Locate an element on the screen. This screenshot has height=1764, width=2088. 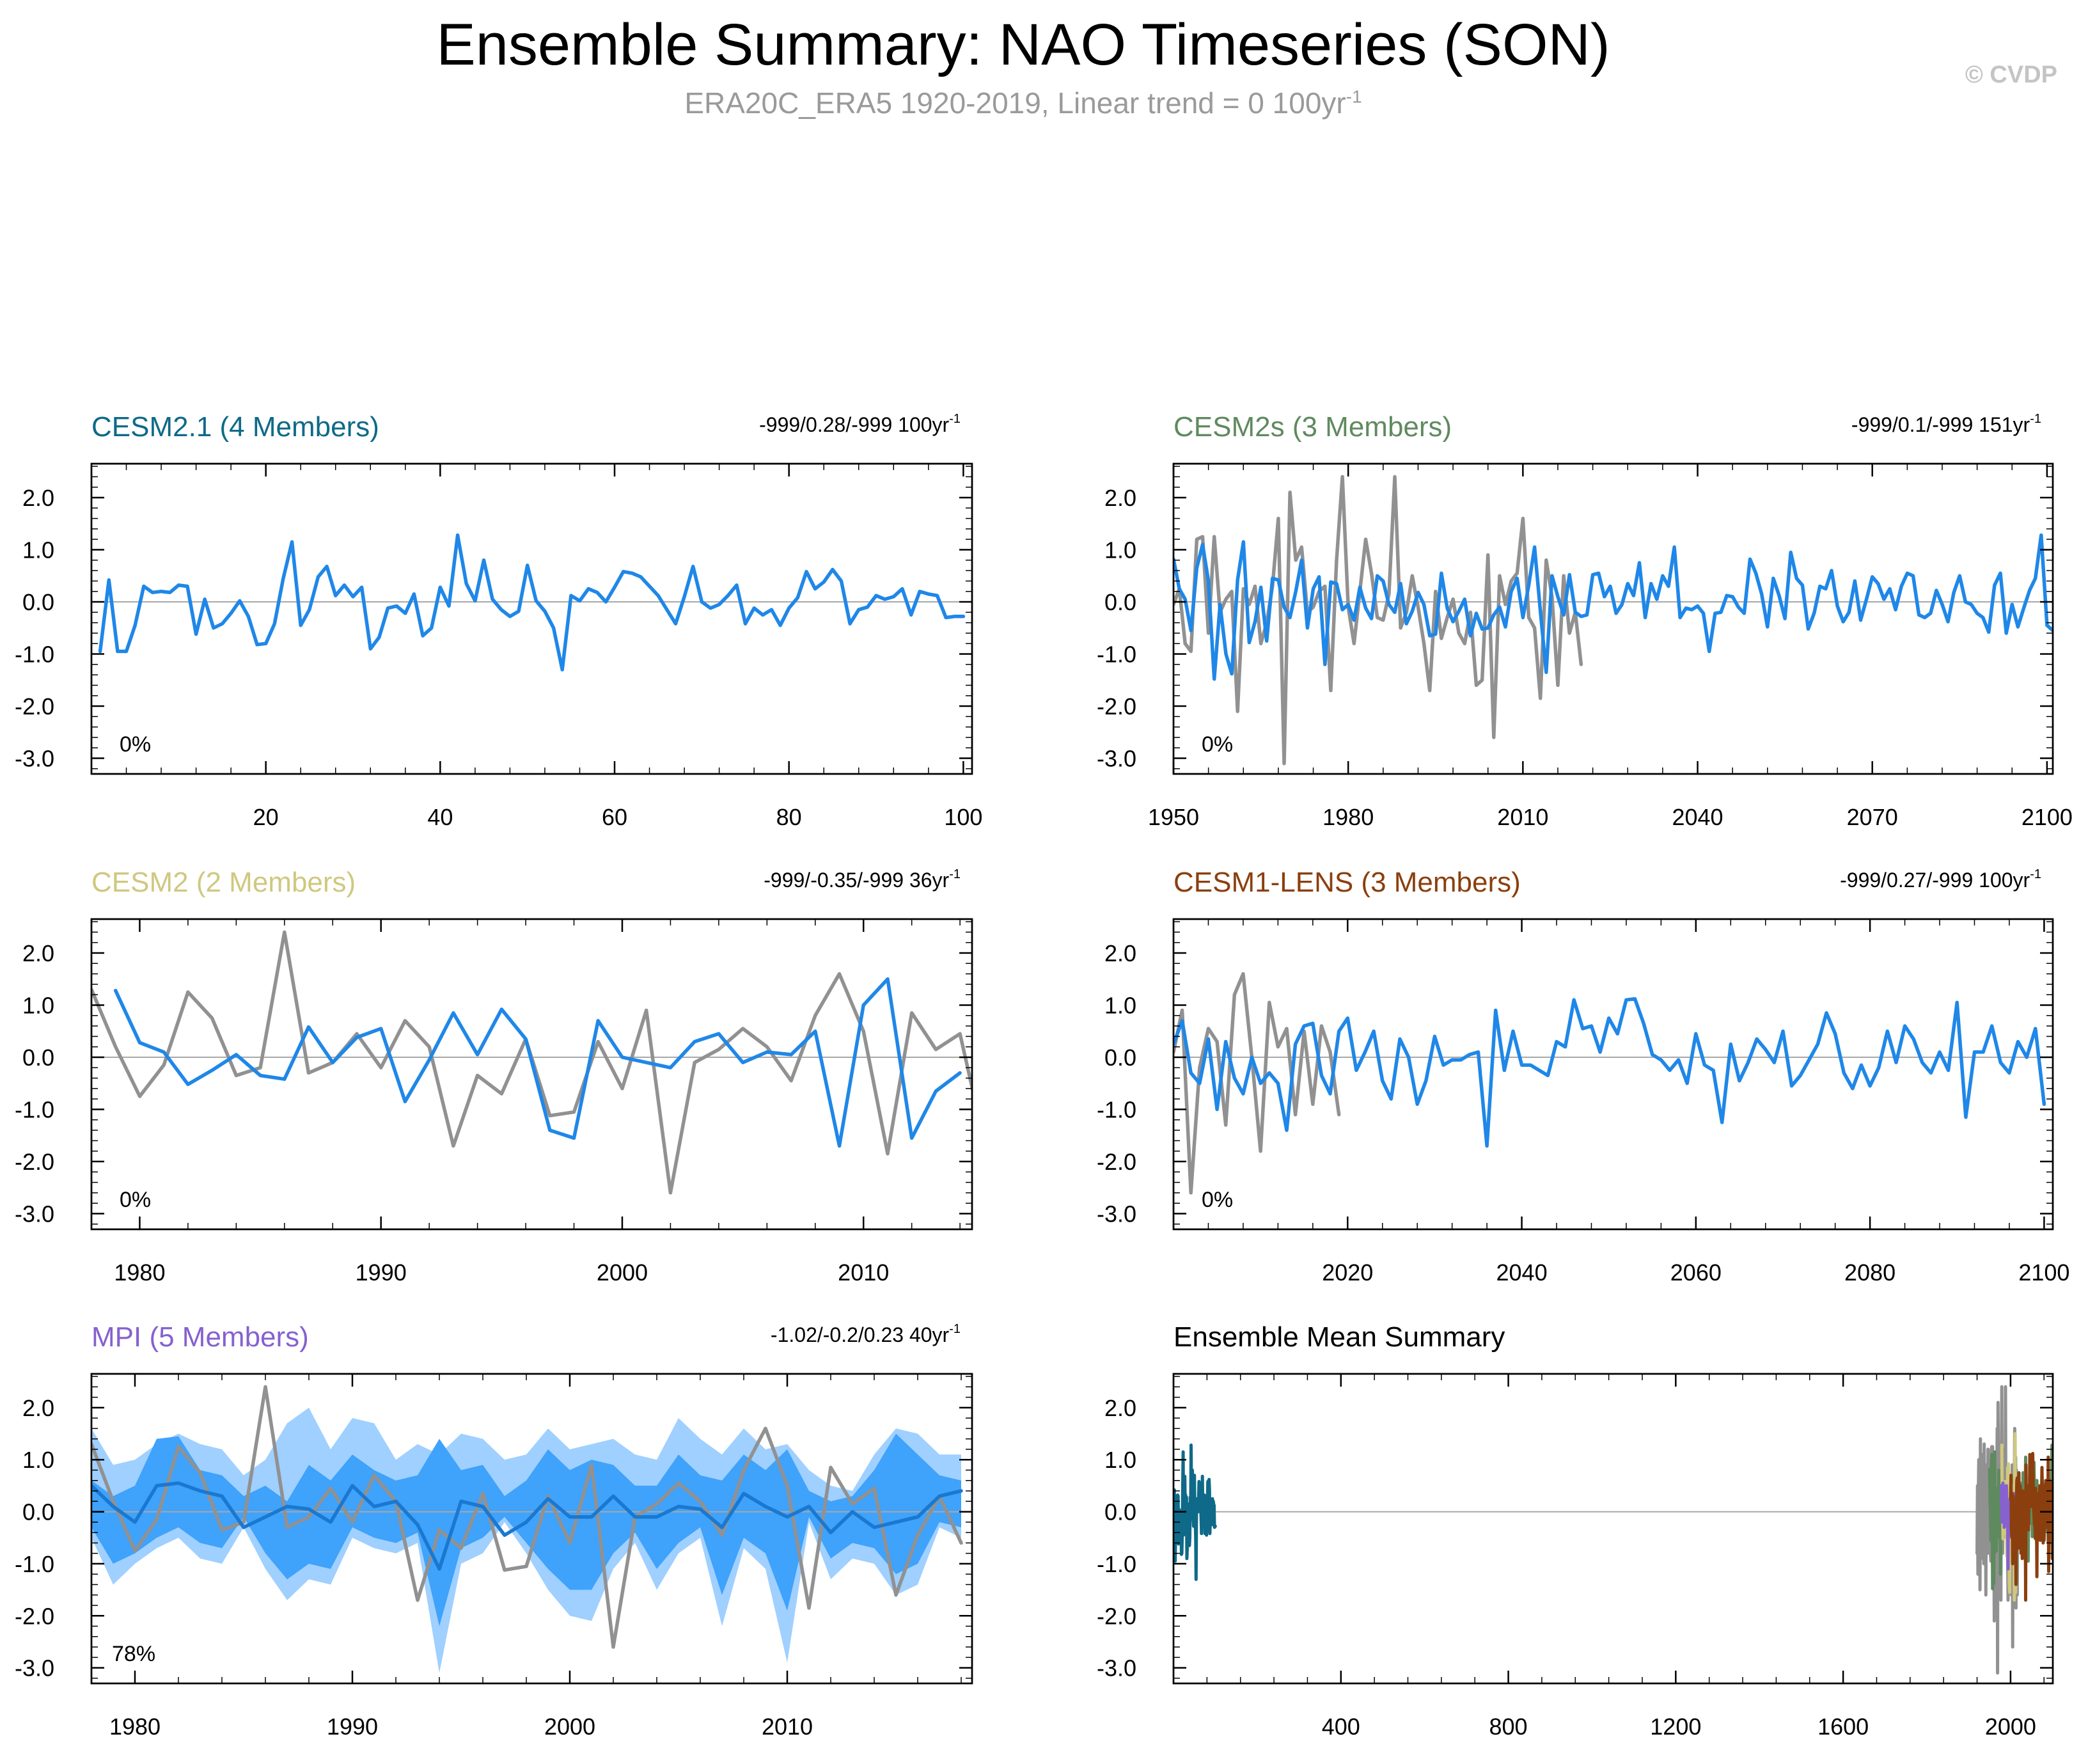
panel-title: CESM2 (2 Members) is located at coordinates (223, 882).